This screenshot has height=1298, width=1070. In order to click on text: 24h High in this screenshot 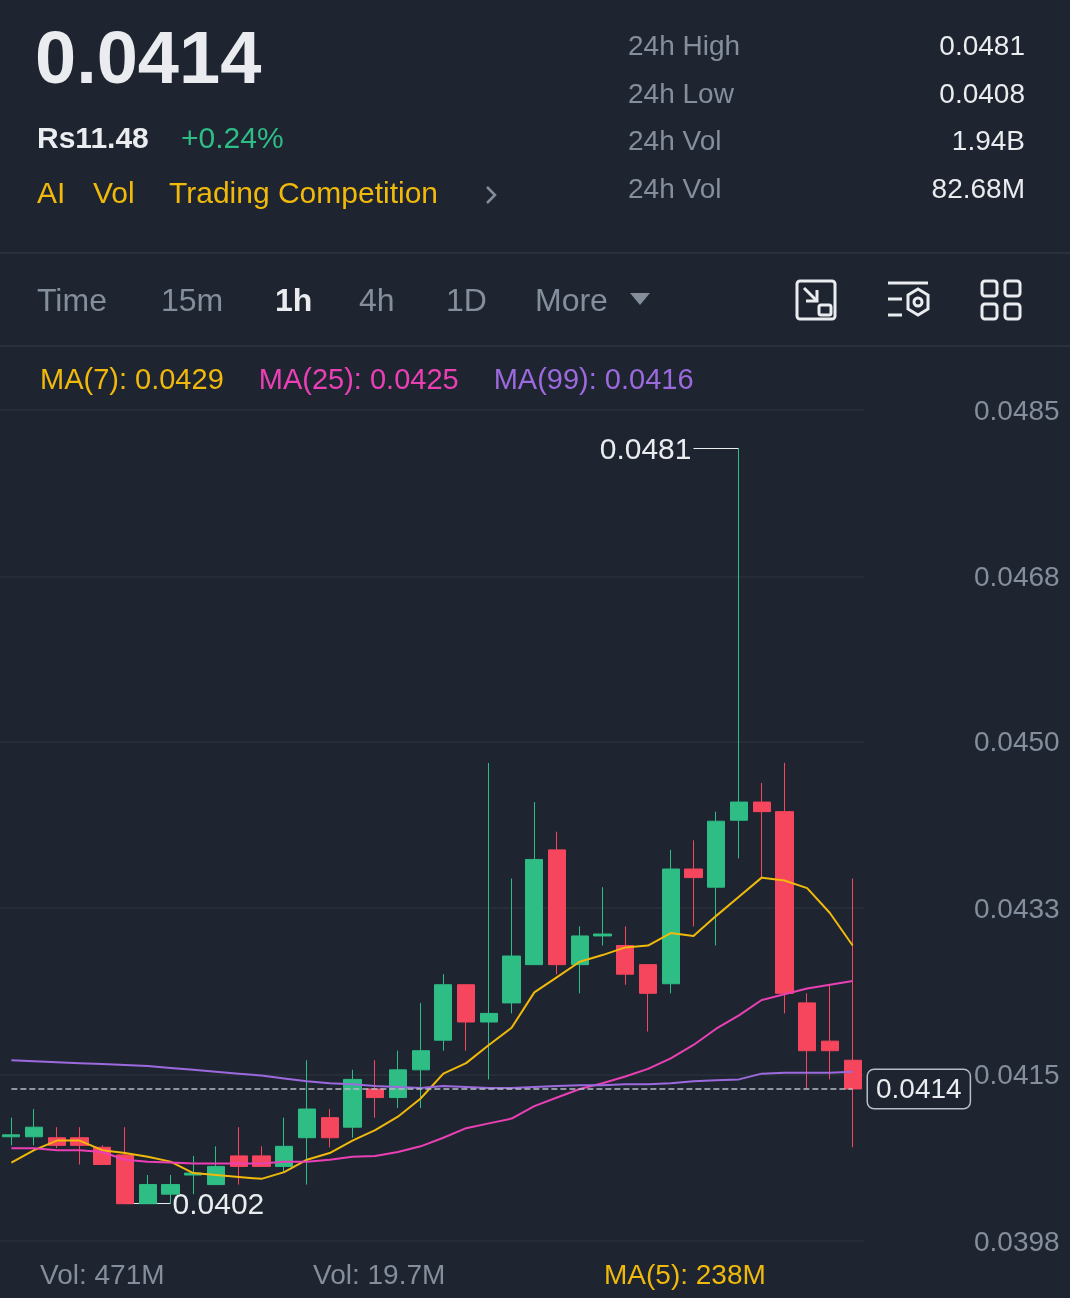, I will do `click(684, 46)`.